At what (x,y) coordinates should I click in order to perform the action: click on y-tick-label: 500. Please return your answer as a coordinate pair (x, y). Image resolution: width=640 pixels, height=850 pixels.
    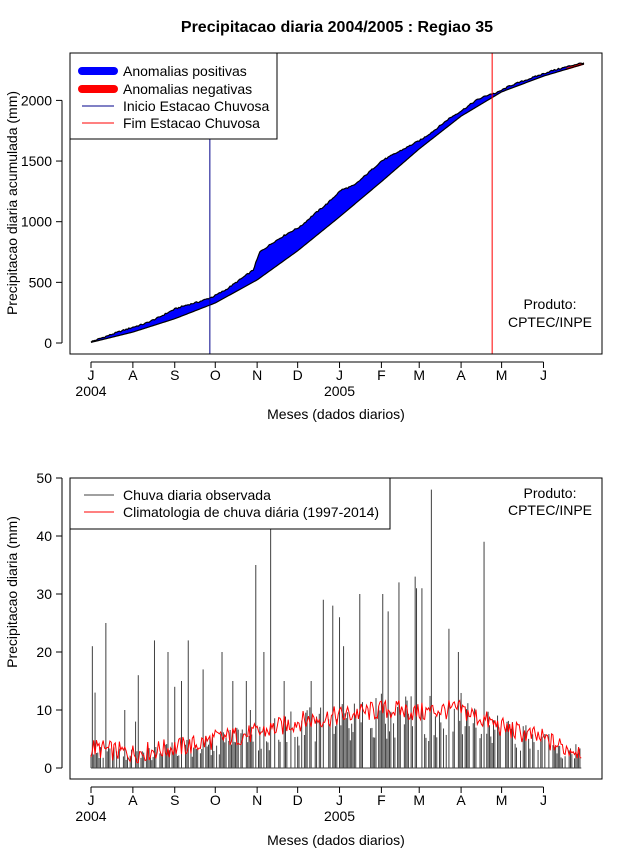
    Looking at the image, I should click on (41, 282).